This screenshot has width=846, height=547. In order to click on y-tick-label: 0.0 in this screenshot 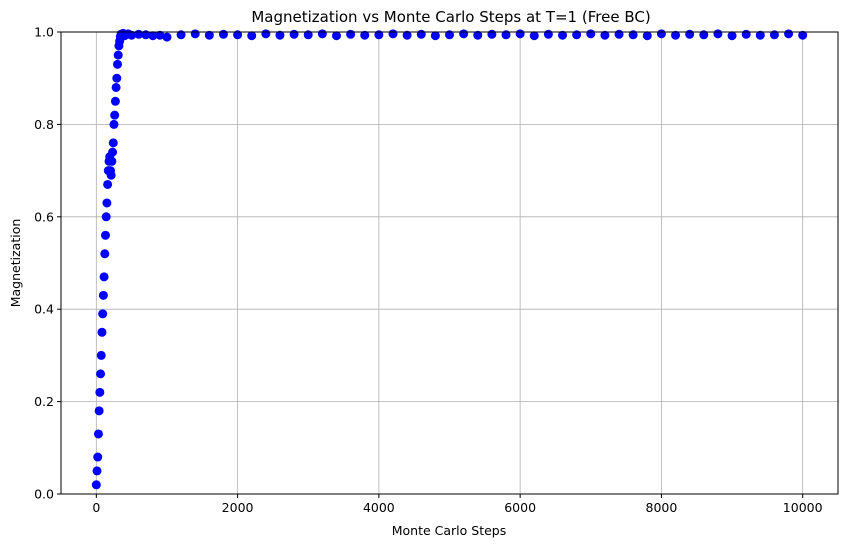, I will do `click(44, 494)`.